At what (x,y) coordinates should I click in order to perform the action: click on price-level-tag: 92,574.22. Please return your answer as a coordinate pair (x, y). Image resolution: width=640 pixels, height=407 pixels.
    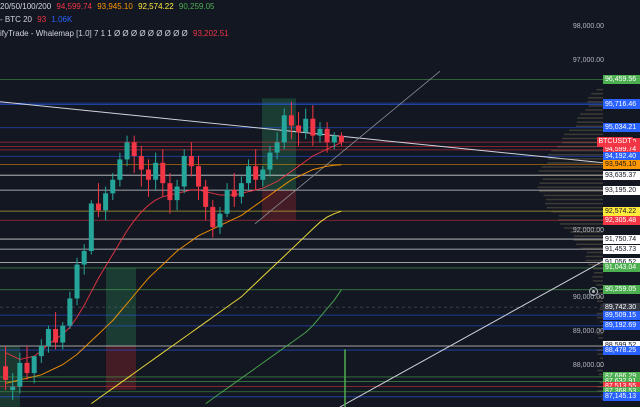
    Looking at the image, I should click on (621, 211).